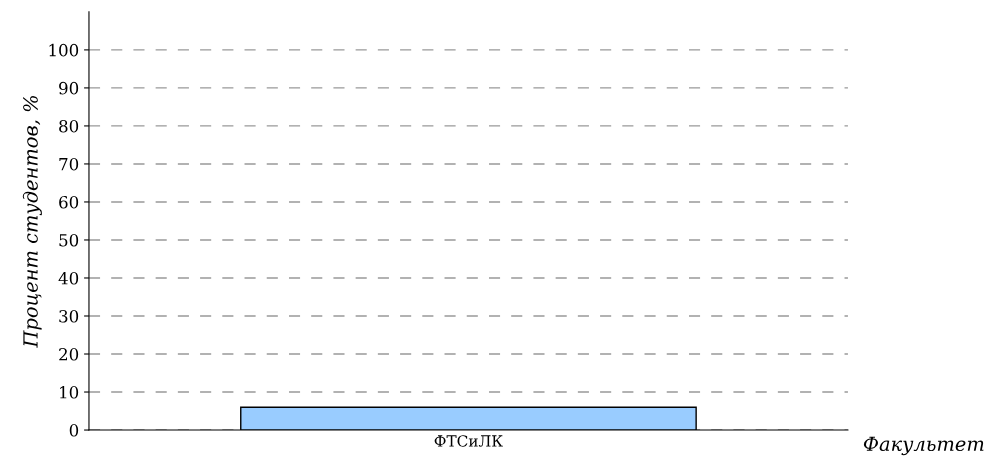 The width and height of the screenshot is (1003, 457). Describe the element at coordinates (69, 88) in the screenshot. I see `y-tick-label: 90` at that location.